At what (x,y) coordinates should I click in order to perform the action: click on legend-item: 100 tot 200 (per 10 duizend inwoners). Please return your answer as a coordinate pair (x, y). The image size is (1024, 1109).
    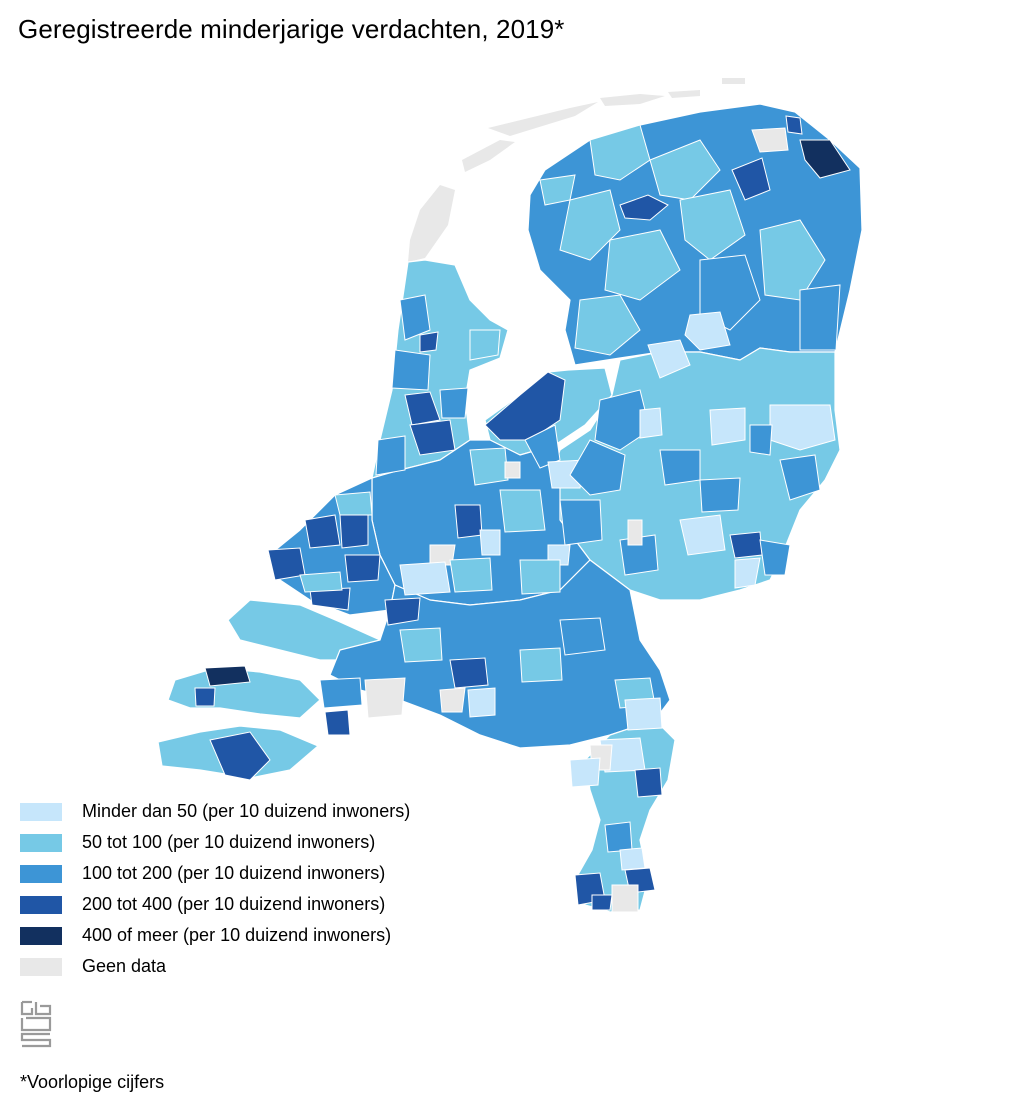
    Looking at the image, I should click on (215, 873).